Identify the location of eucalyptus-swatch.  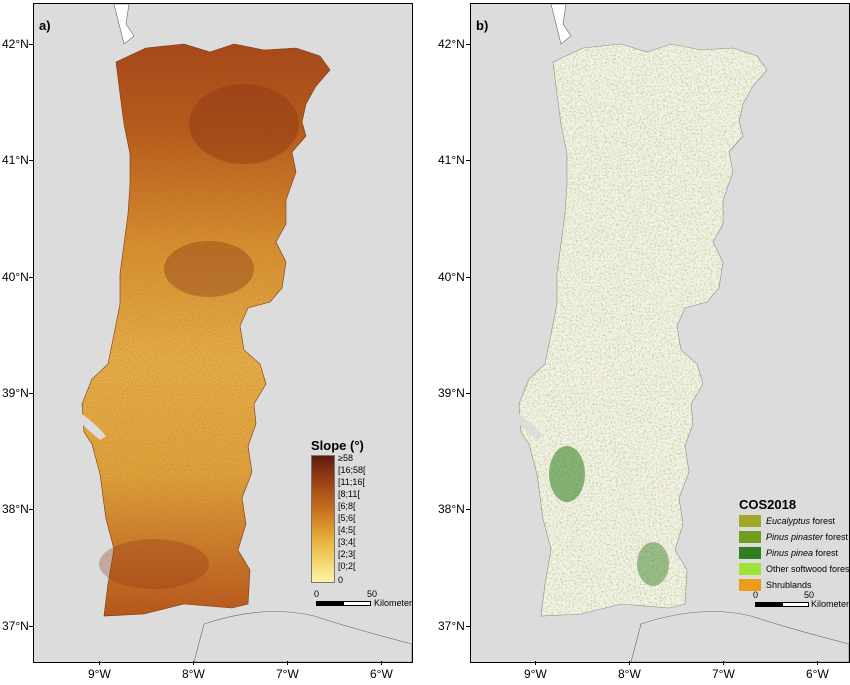
(750, 521).